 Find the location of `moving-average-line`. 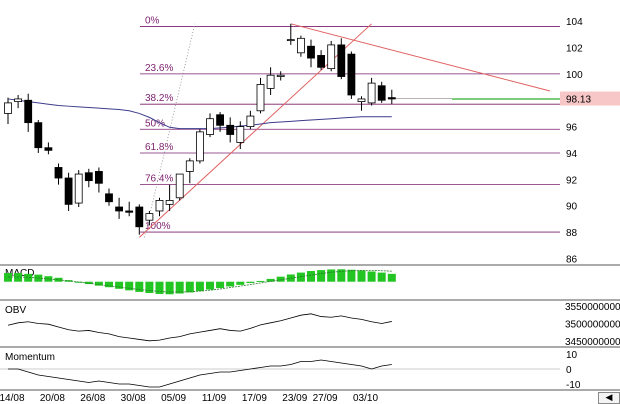

moving-average-line is located at coordinates (199, 114).